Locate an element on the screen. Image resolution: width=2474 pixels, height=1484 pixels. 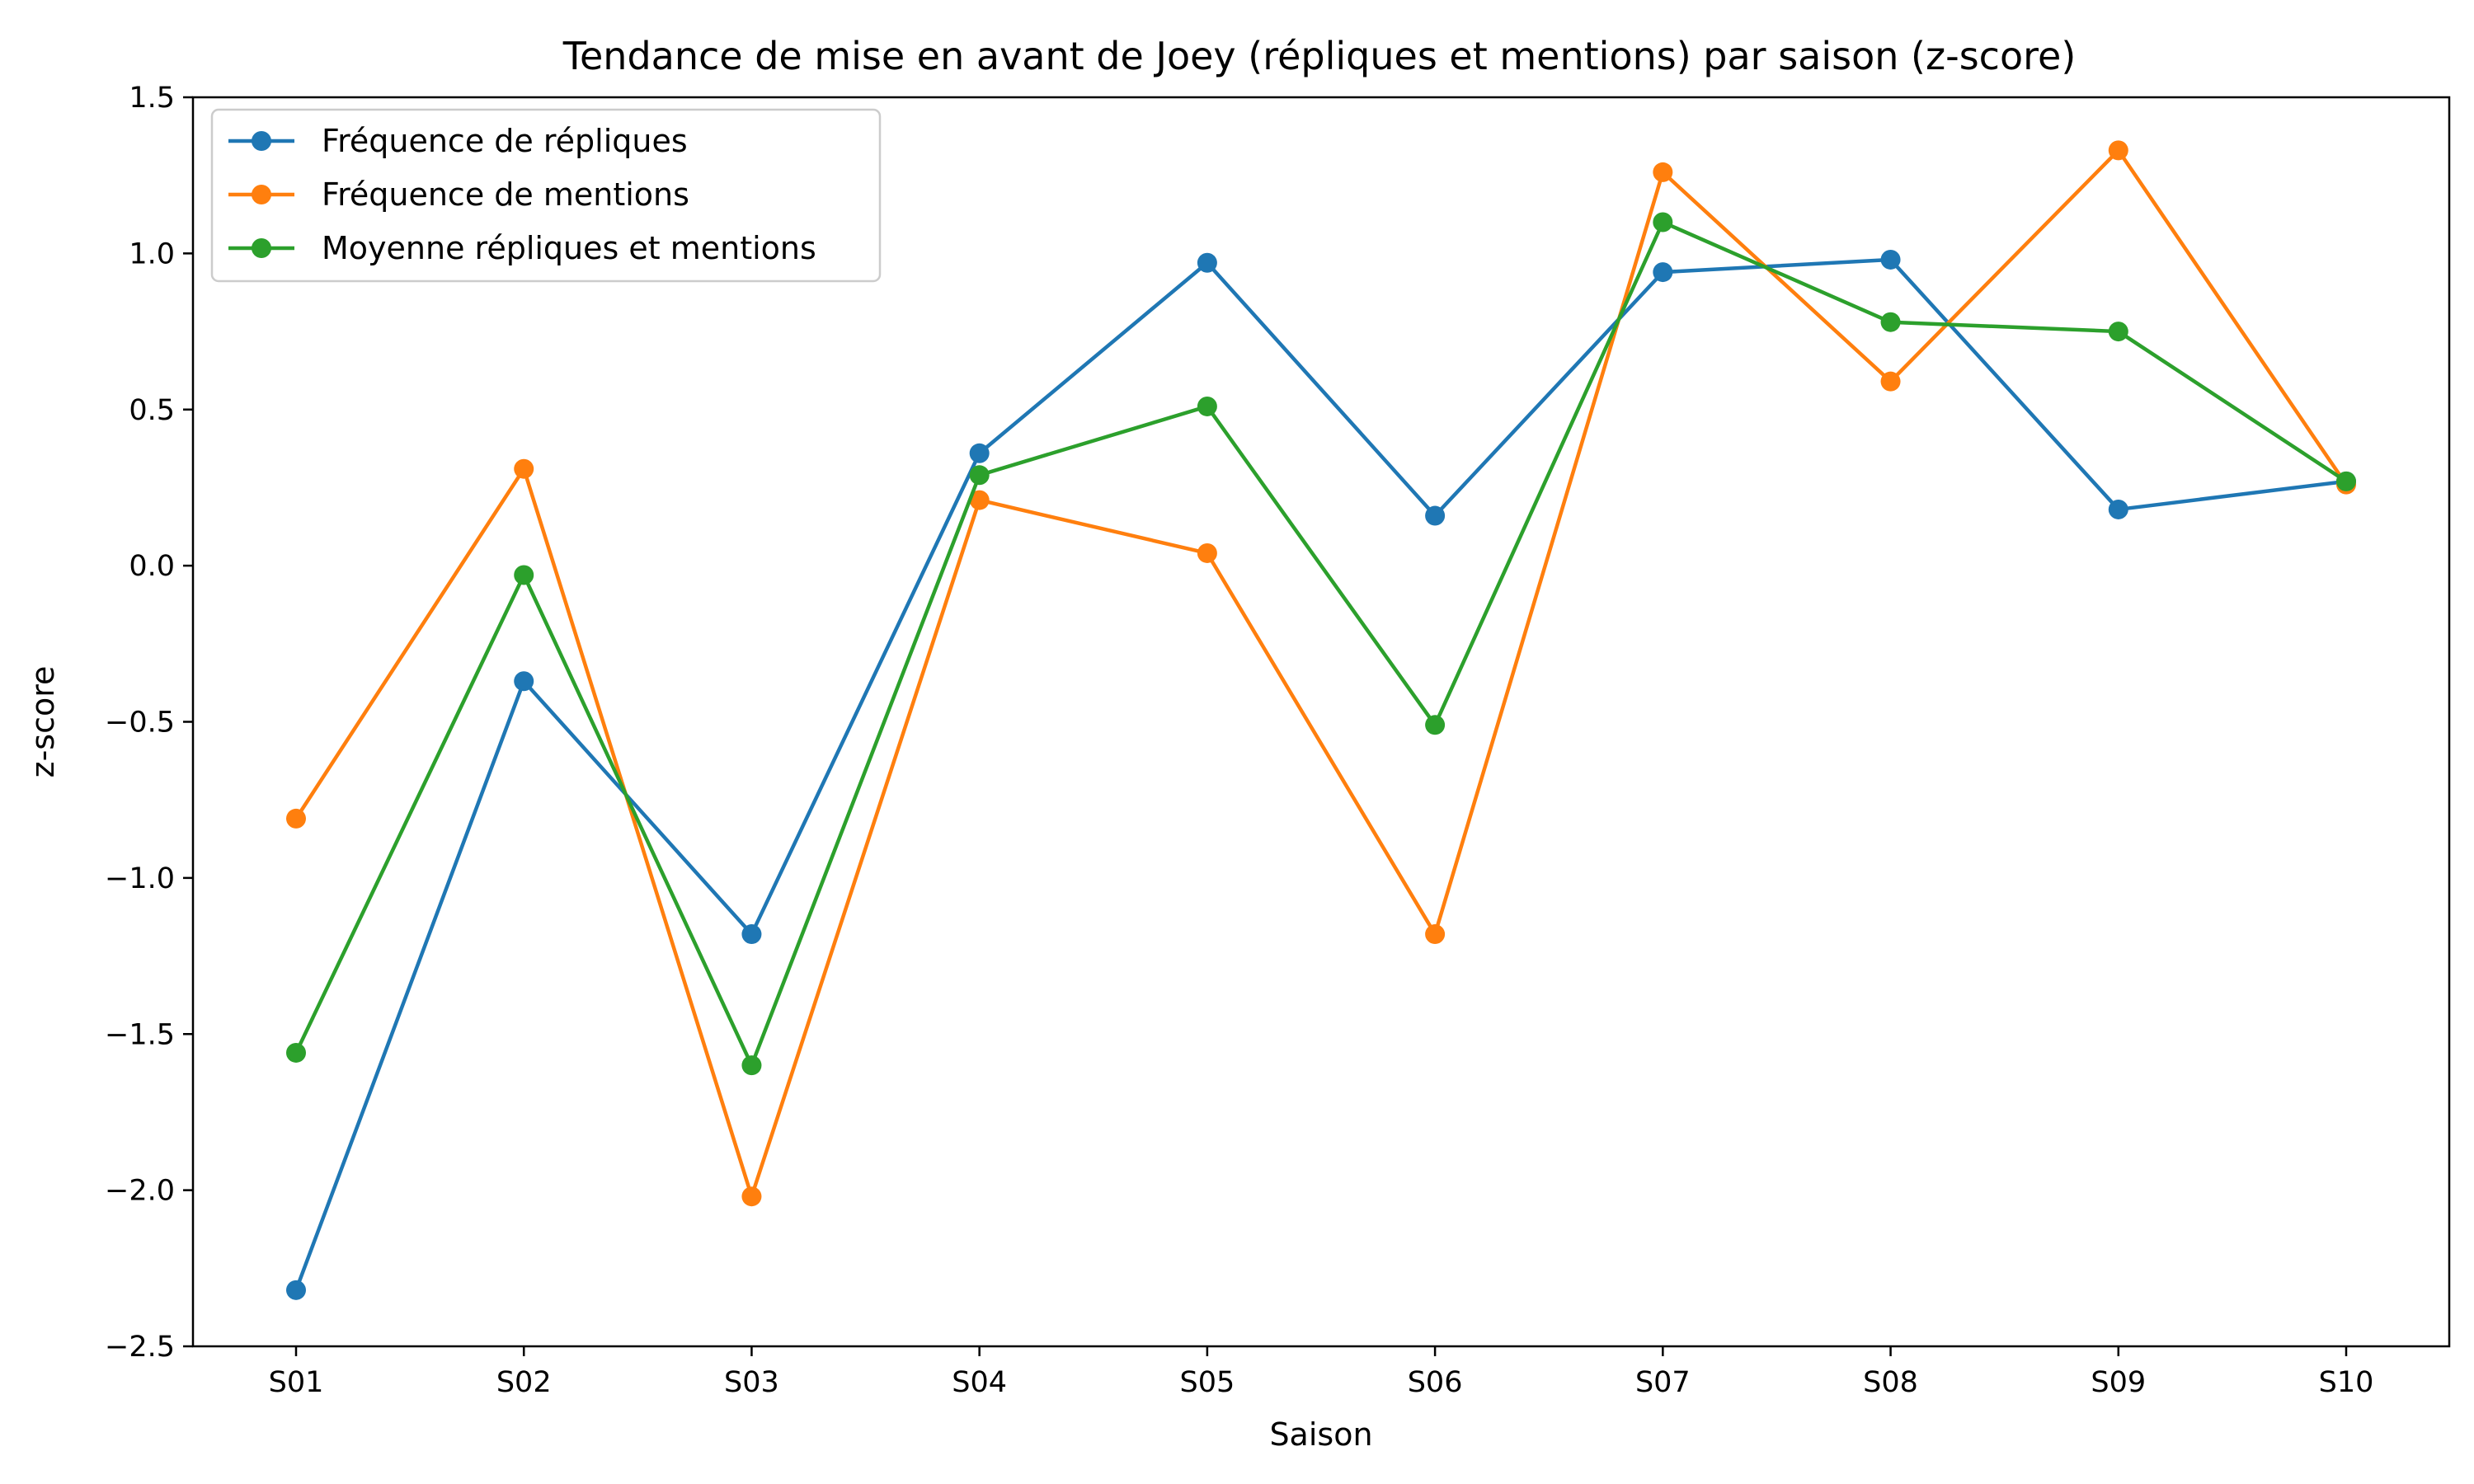
x-tick-label: S08 is located at coordinates (1890, 1382).